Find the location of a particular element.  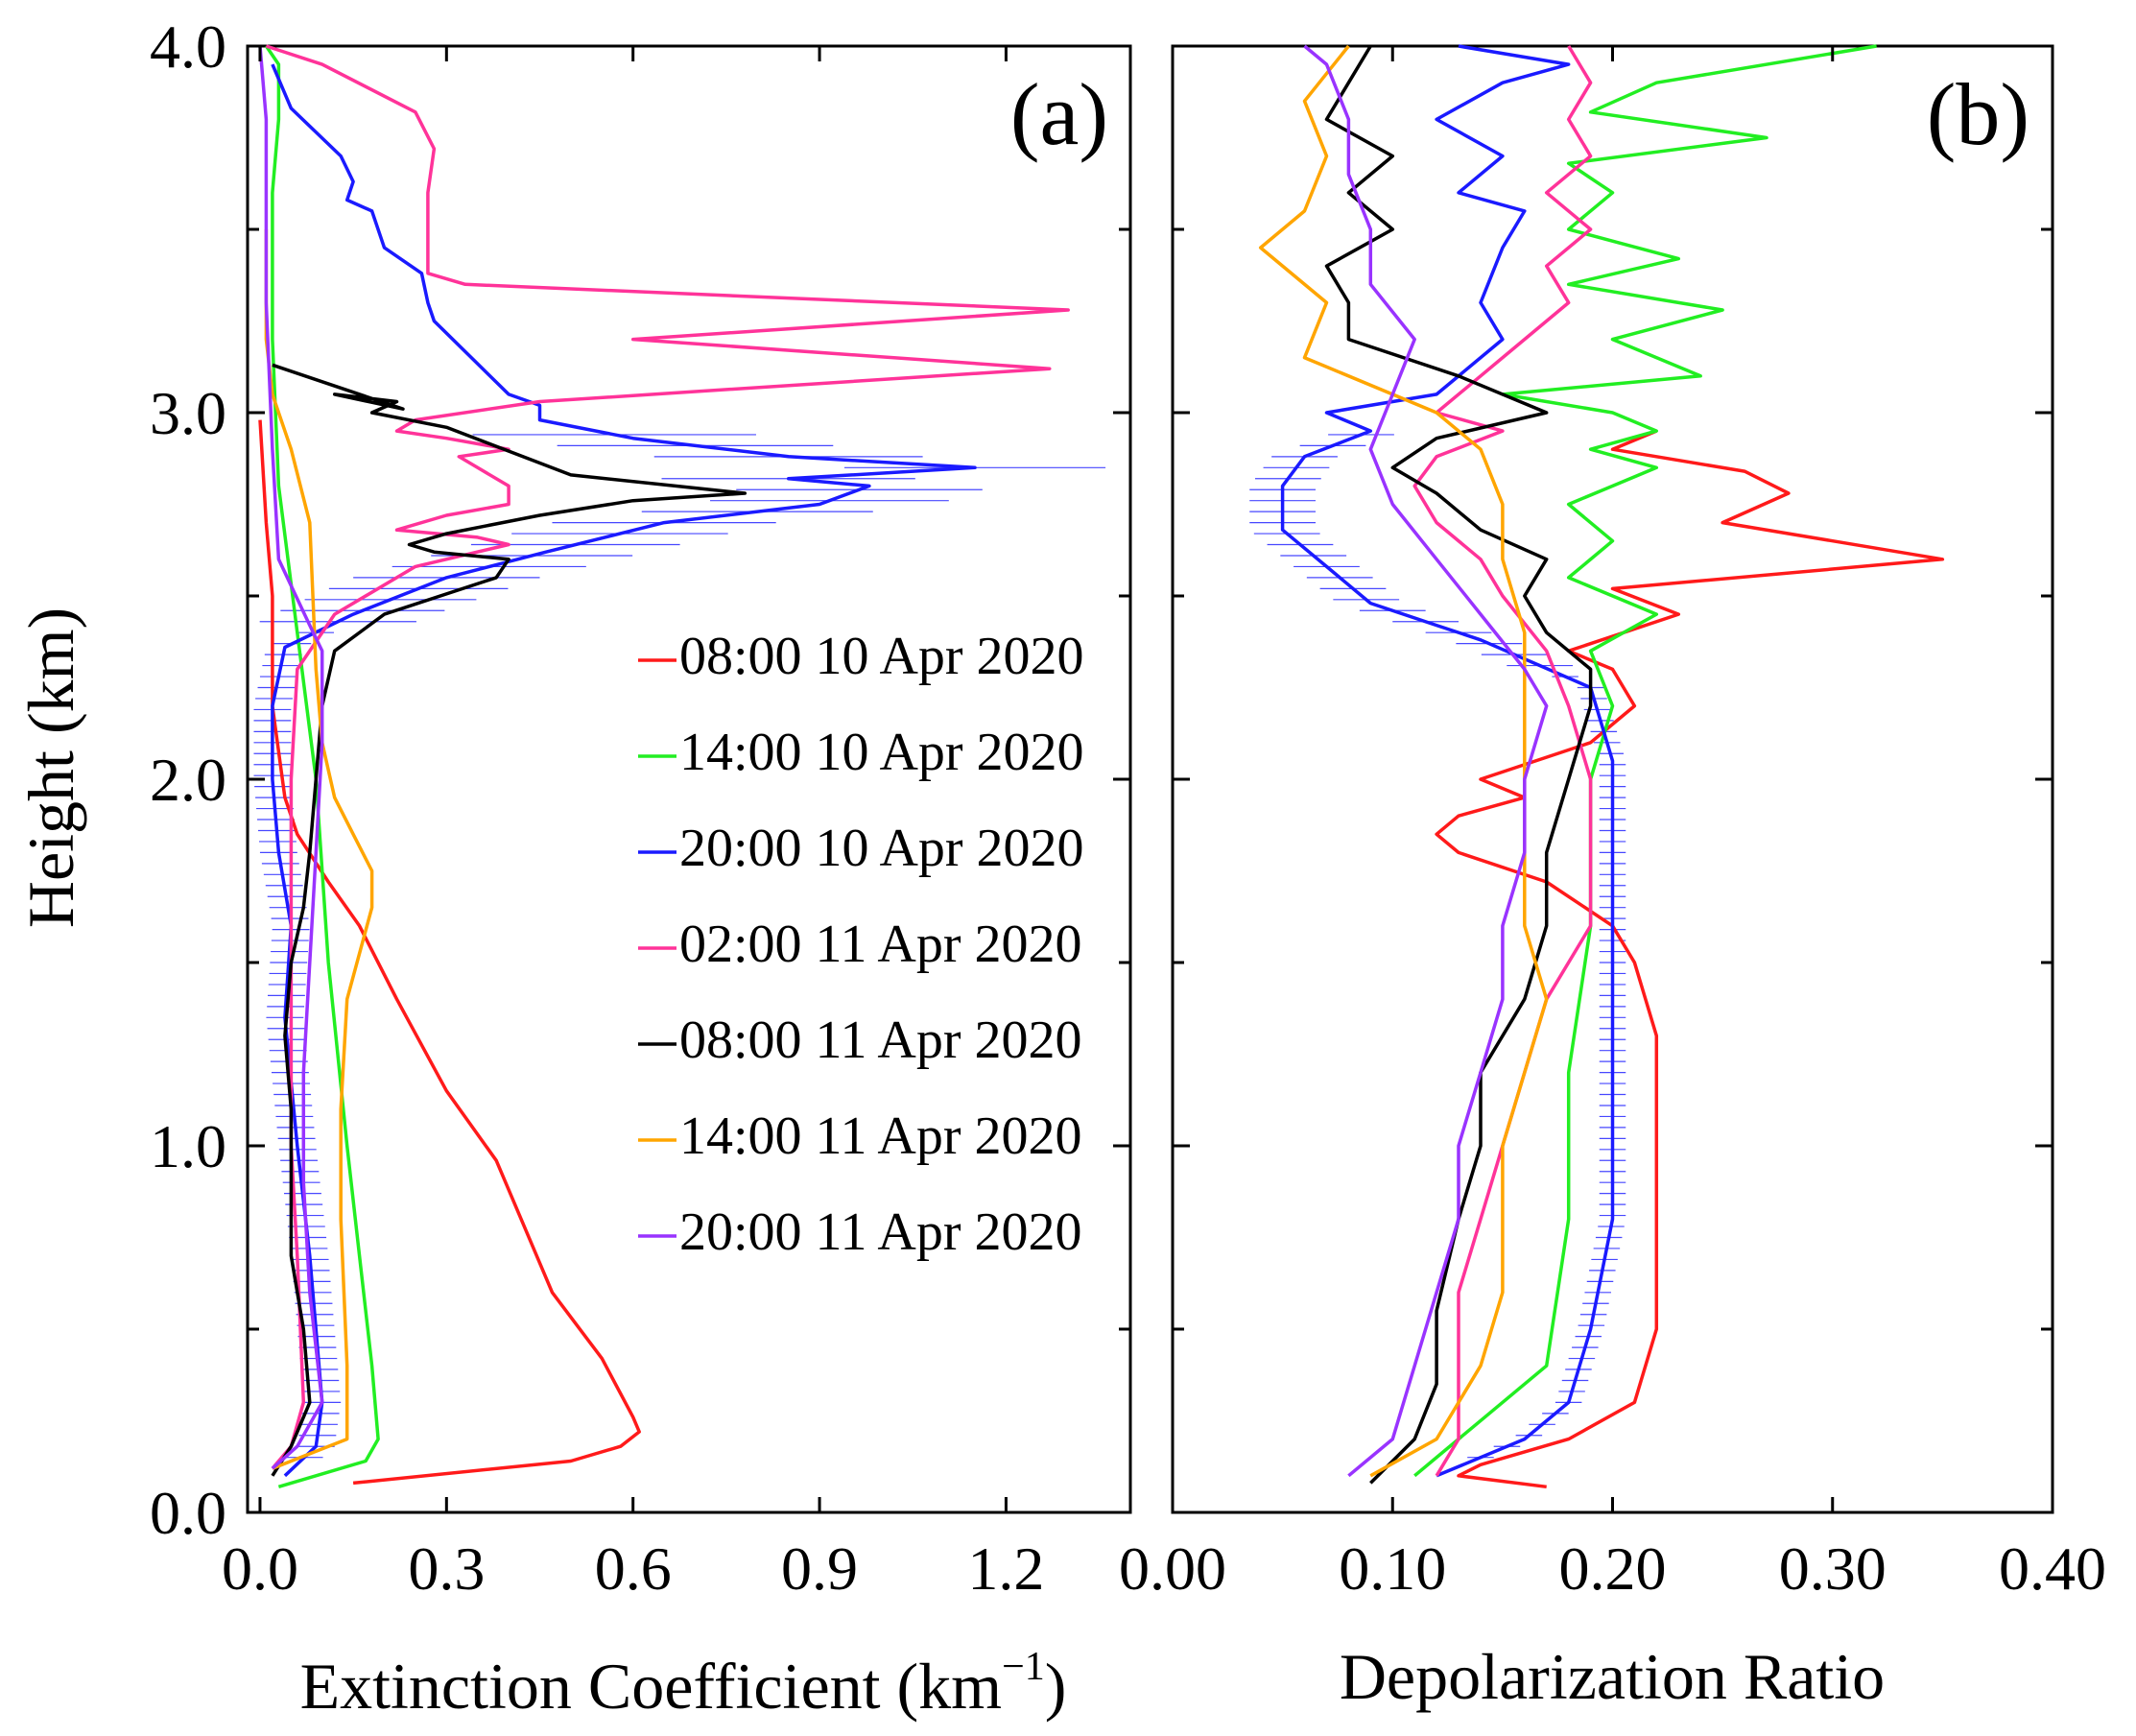

legend-label: 14:00 10 Apr 2020 is located at coordinates (881, 752).